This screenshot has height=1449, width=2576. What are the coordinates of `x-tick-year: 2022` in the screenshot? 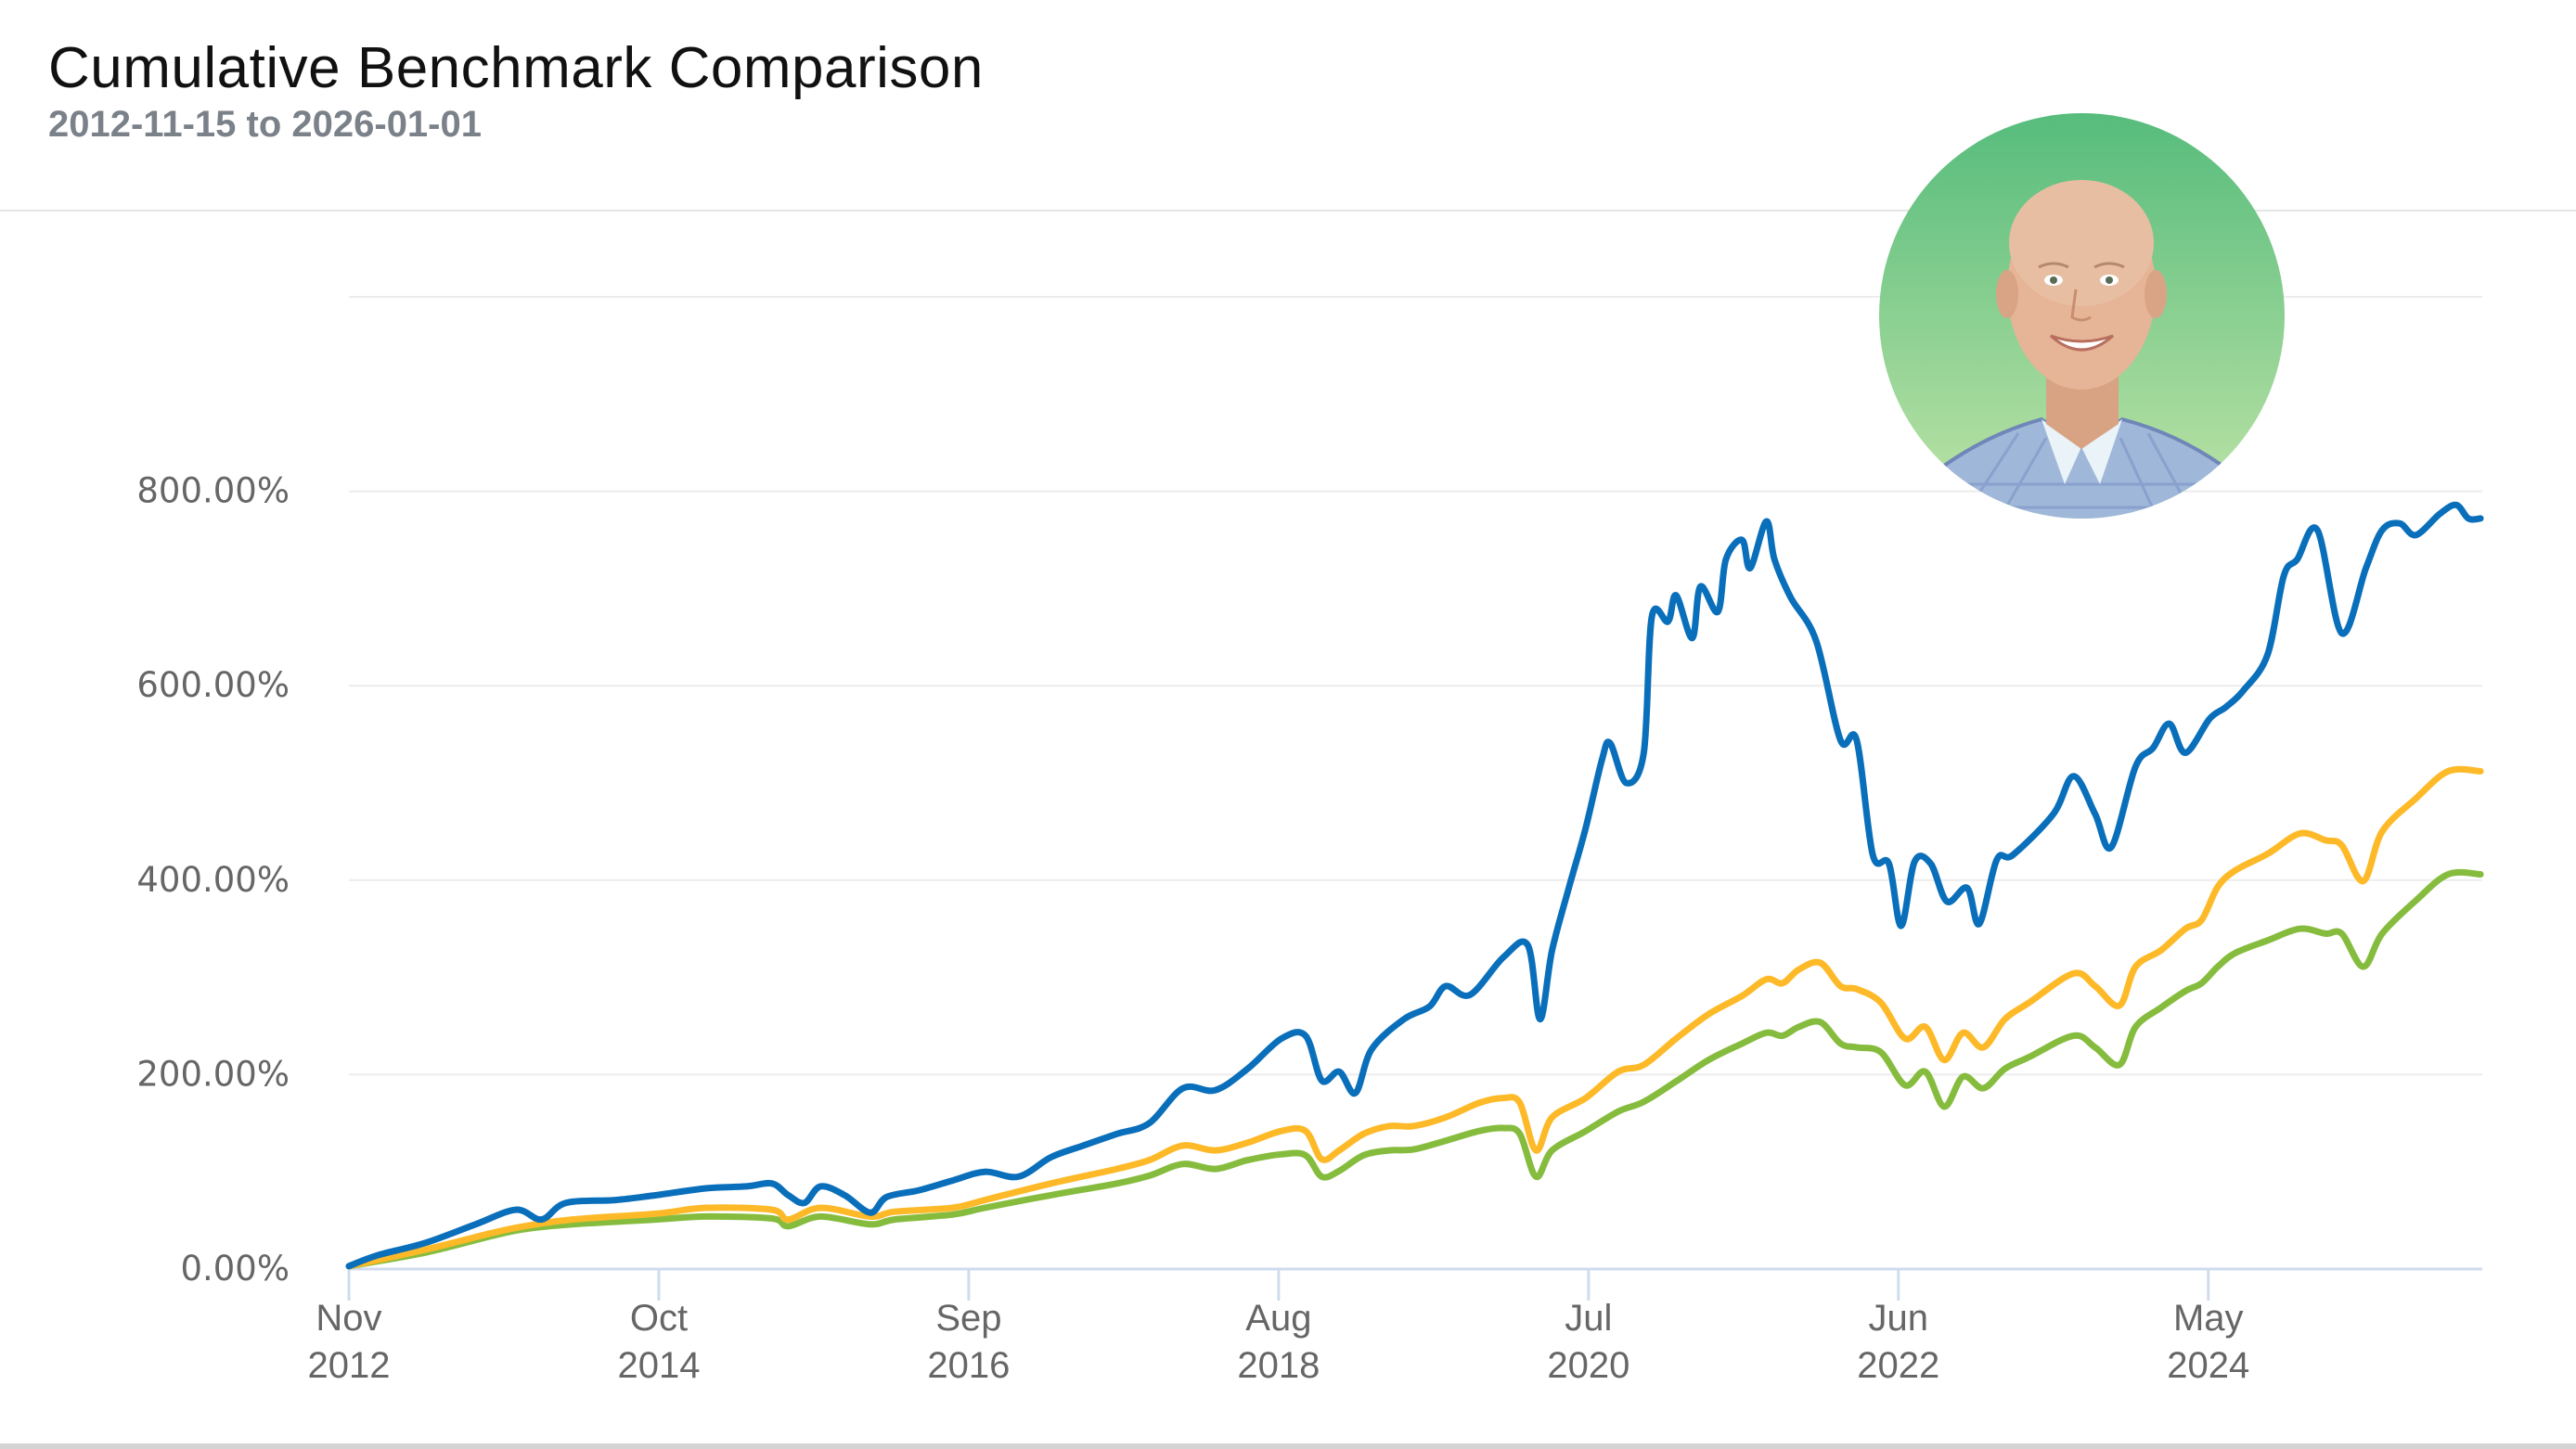 It's located at (1898, 1365).